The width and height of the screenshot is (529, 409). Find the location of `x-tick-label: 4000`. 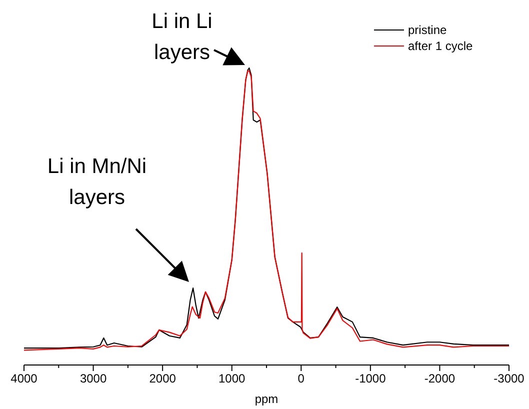

x-tick-label: 4000 is located at coordinates (24, 379).